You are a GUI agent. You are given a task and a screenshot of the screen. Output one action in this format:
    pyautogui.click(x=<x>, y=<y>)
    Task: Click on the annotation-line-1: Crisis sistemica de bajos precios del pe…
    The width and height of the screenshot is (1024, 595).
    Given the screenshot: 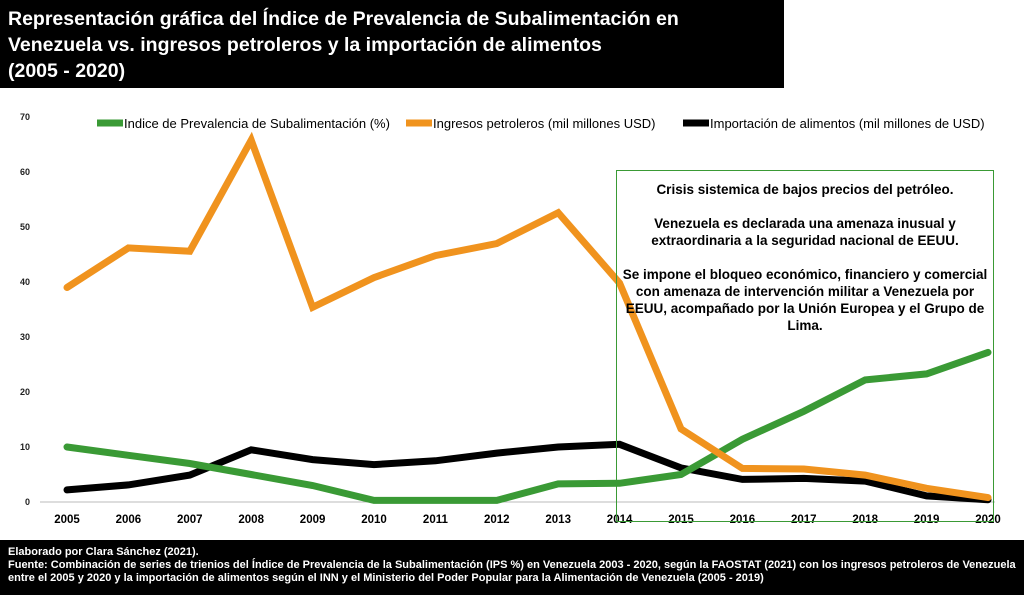 What is the action you would take?
    pyautogui.click(x=805, y=189)
    